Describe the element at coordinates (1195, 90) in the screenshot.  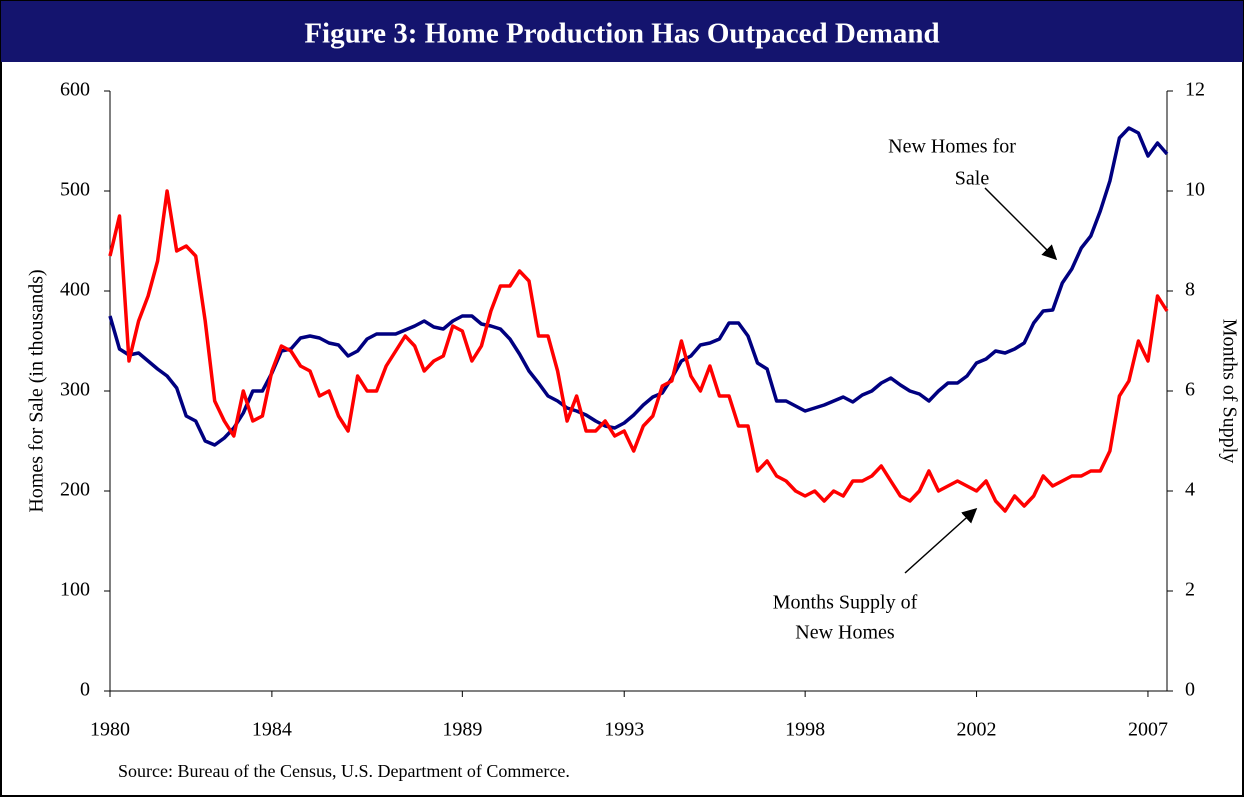
I see `y2-tick-label: 12` at that location.